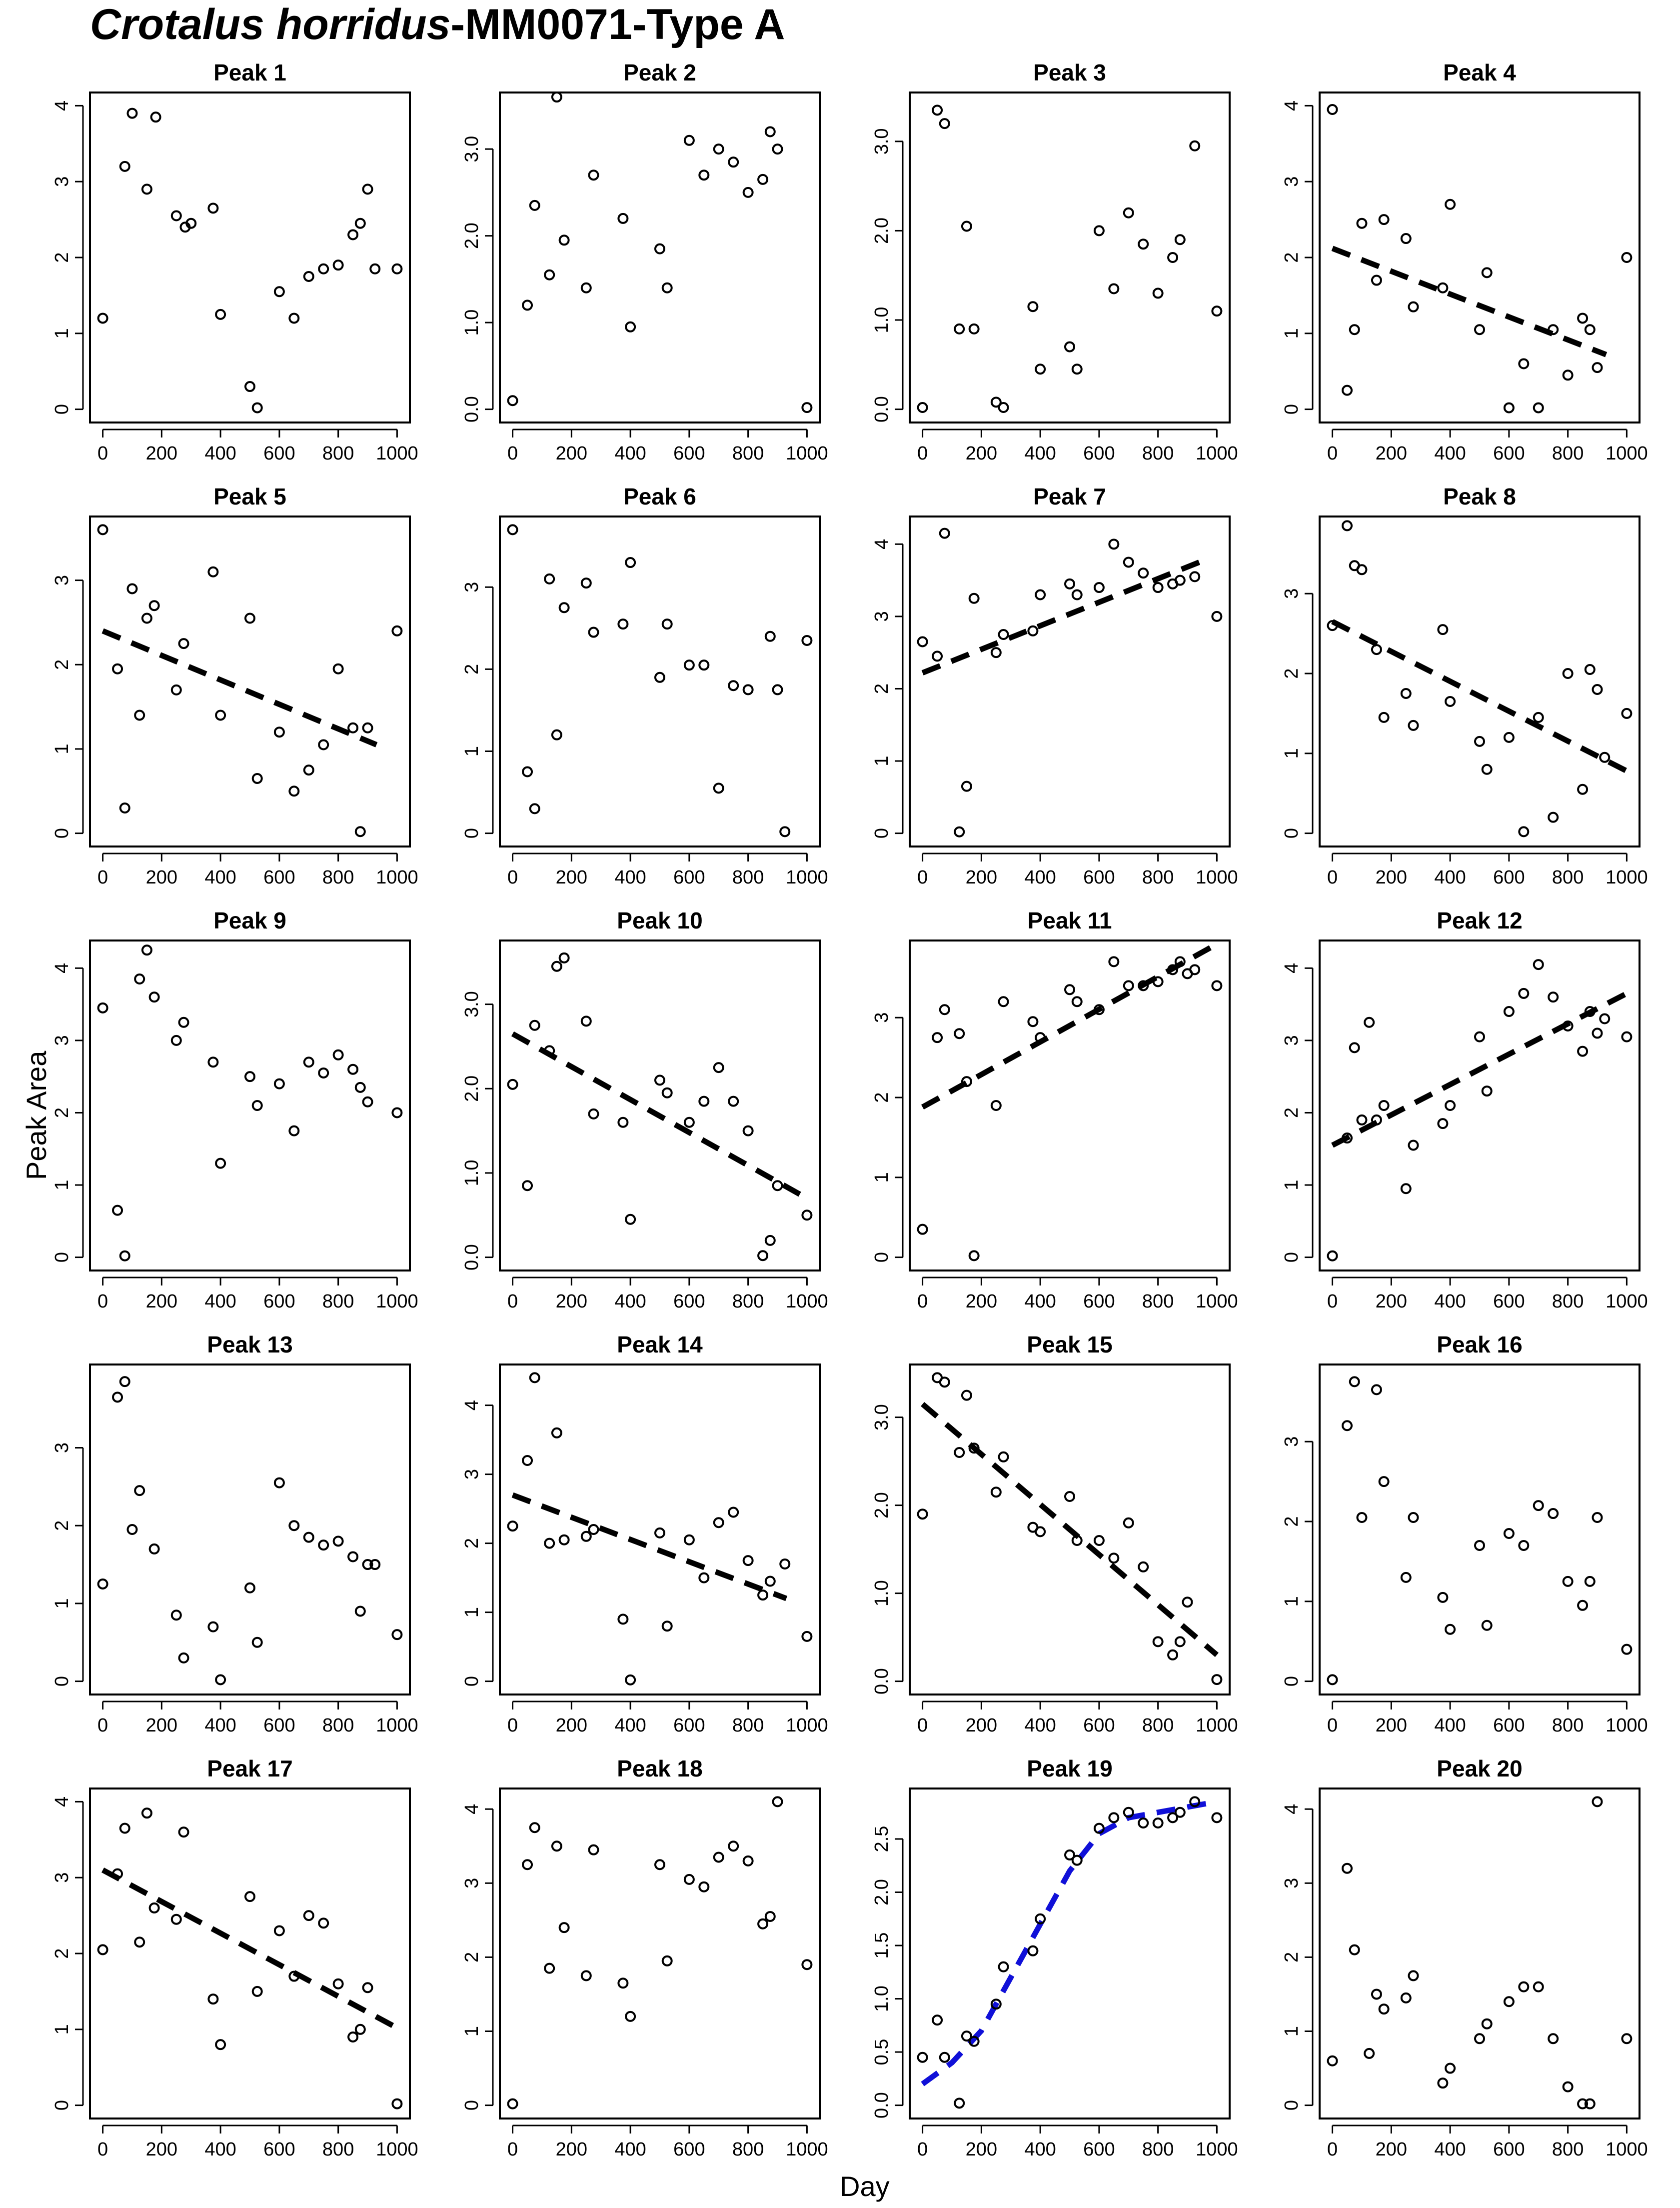 The width and height of the screenshot is (1680, 2208). Describe the element at coordinates (1055, 1534) in the screenshot. I see `chart-panel-15: Peak 15 0 200 400 600 800 1000 0.0 1.0 2.0 3.0` at that location.